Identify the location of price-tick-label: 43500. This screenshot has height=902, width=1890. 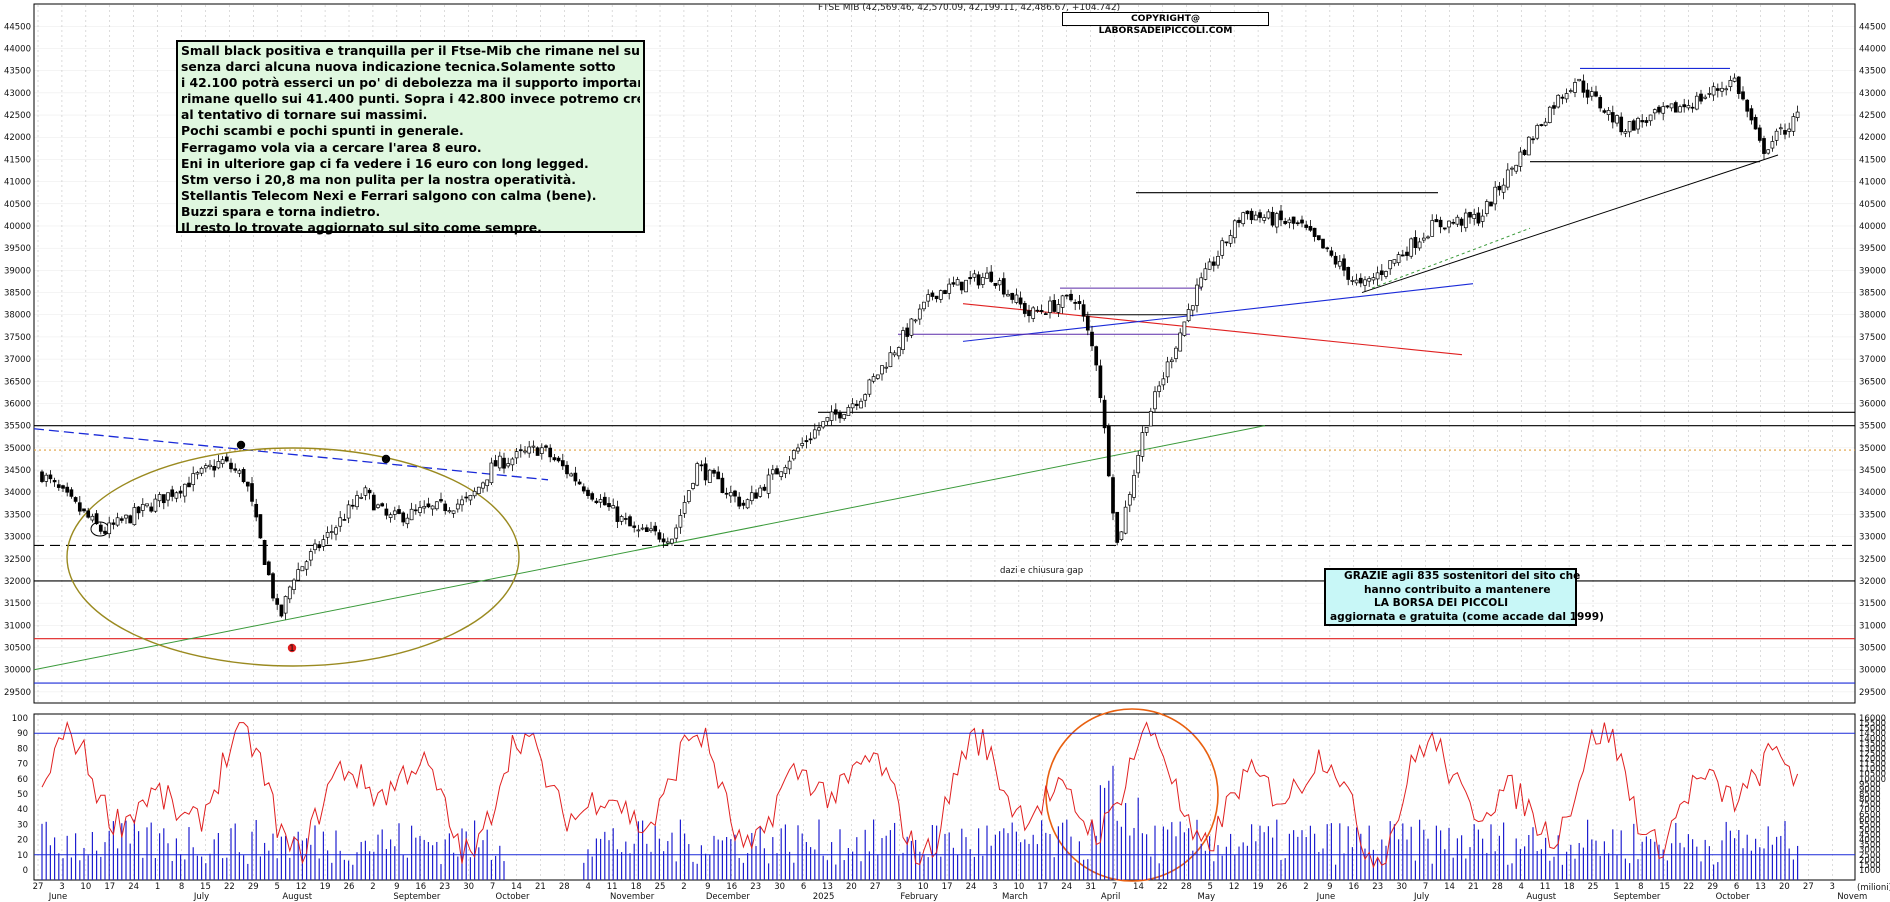
(1872, 72).